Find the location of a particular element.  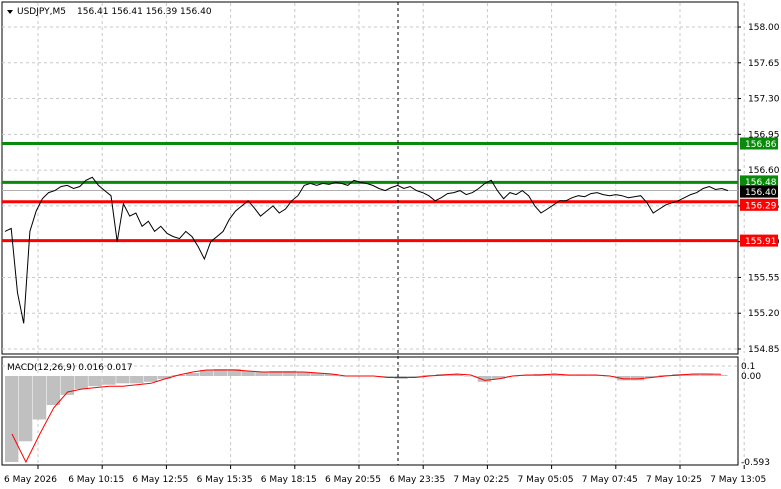

level-tag-label: 156.40 is located at coordinates (761, 193).